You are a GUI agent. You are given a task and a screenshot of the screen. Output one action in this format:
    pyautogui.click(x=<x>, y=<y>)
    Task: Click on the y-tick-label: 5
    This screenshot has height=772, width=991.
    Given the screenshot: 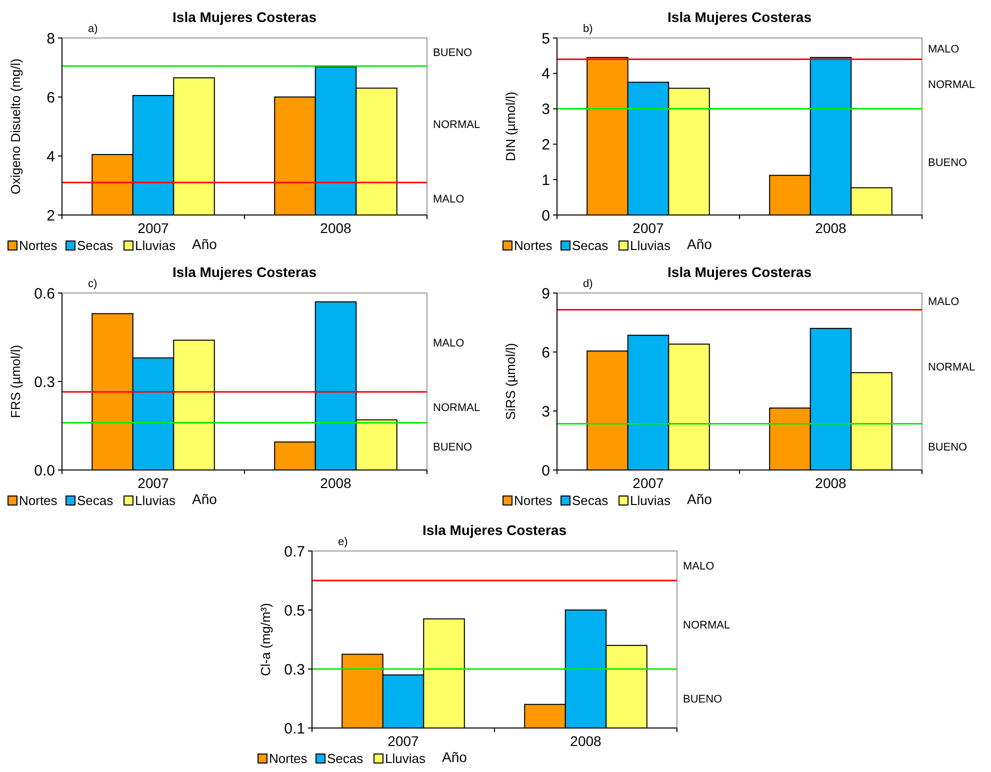 What is the action you would take?
    pyautogui.click(x=546, y=39)
    